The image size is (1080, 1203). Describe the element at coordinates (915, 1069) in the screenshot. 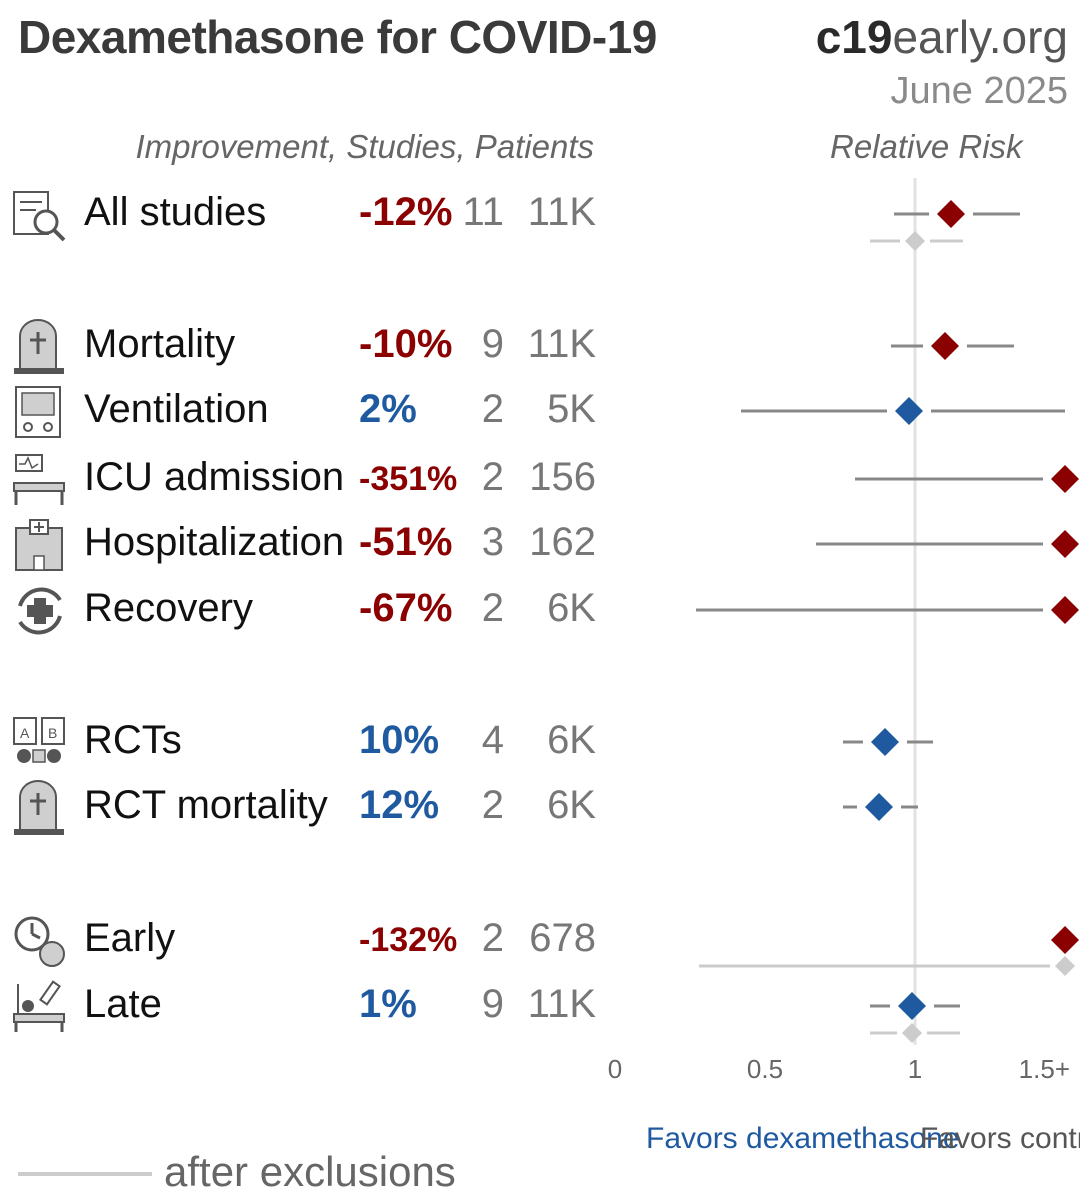

I see `x-tick-label: 1` at that location.